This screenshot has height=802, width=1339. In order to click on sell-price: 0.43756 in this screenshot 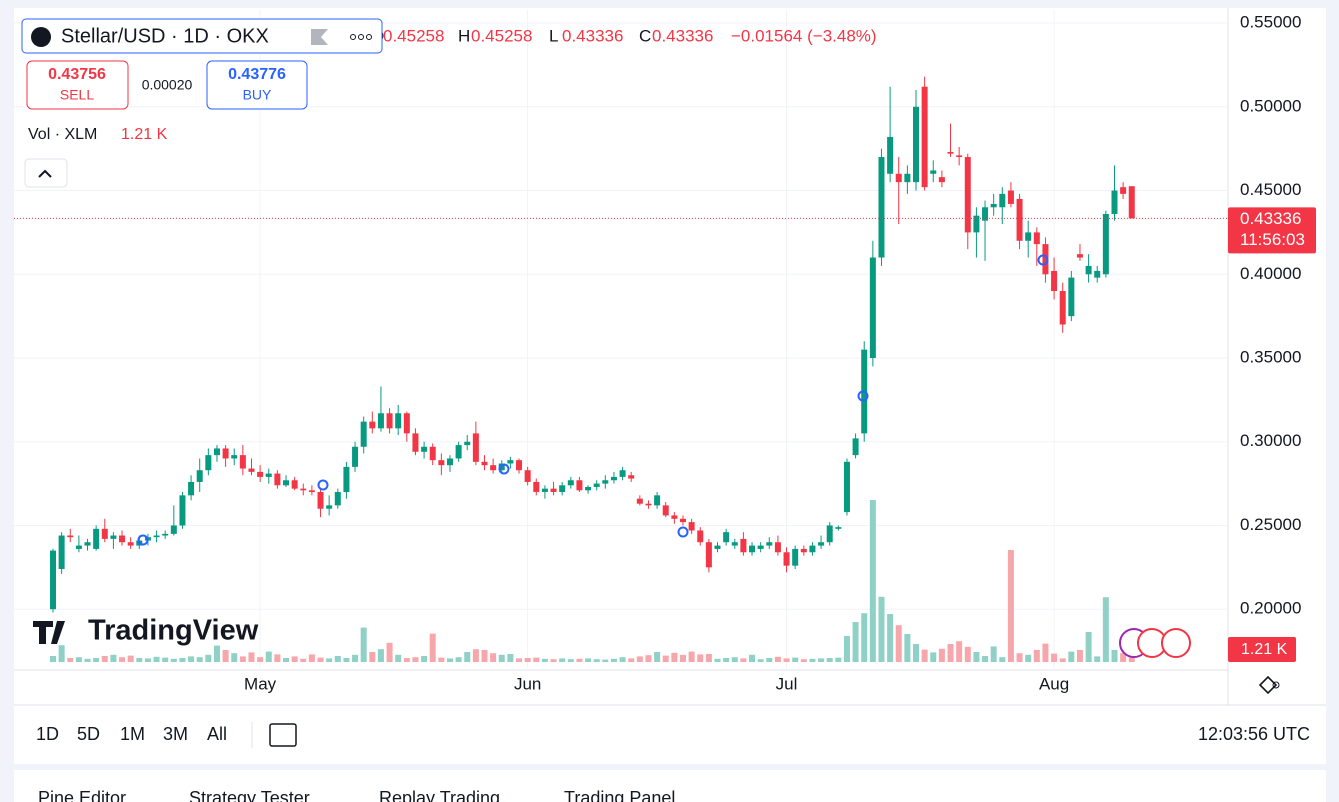, I will do `click(77, 74)`.